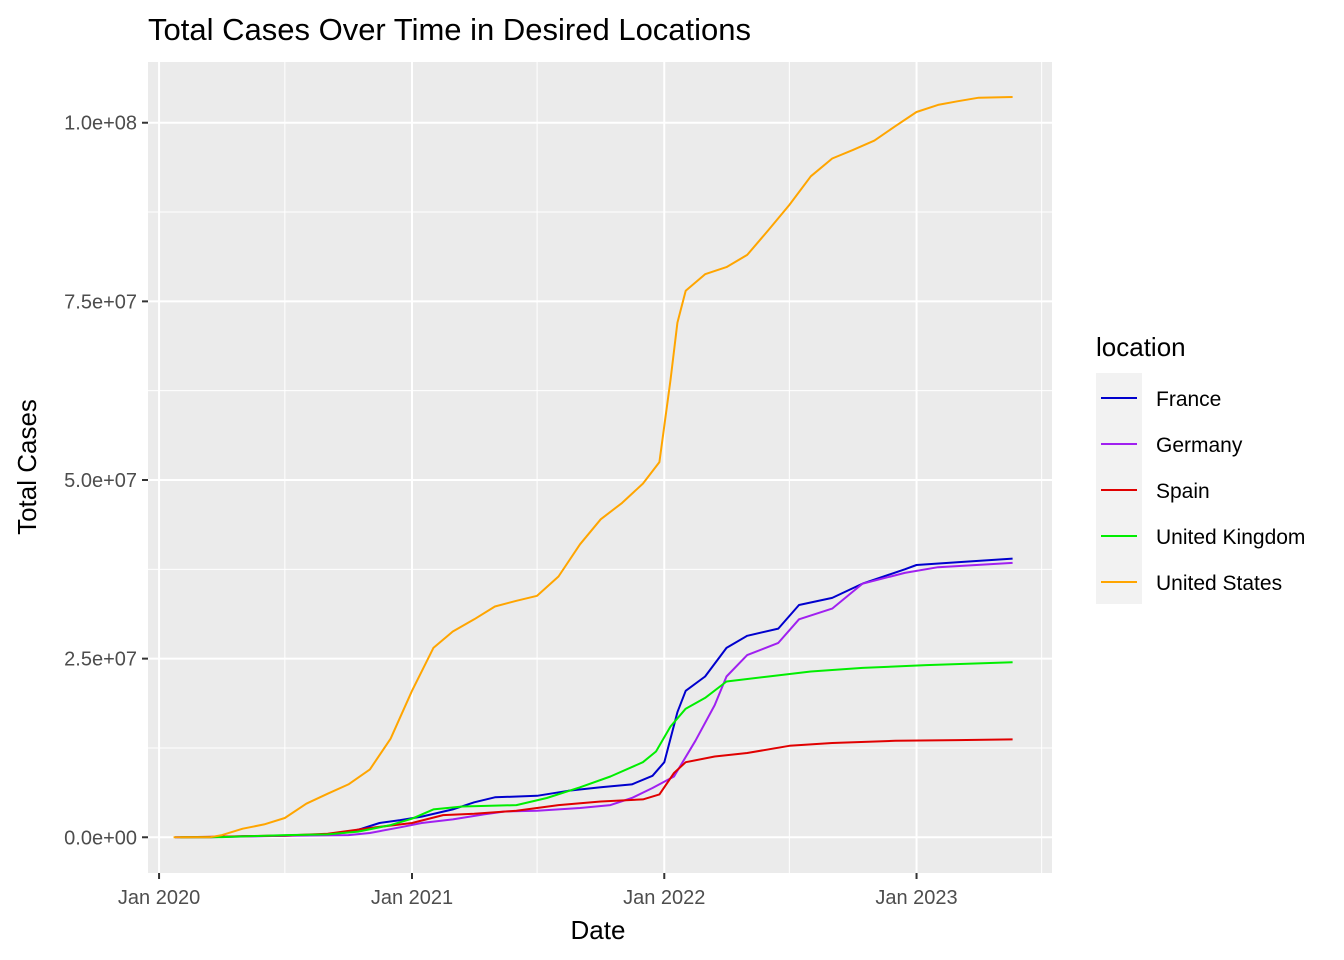  What do you see at coordinates (159, 898) in the screenshot?
I see `x-tick-label: Jan 2020` at bounding box center [159, 898].